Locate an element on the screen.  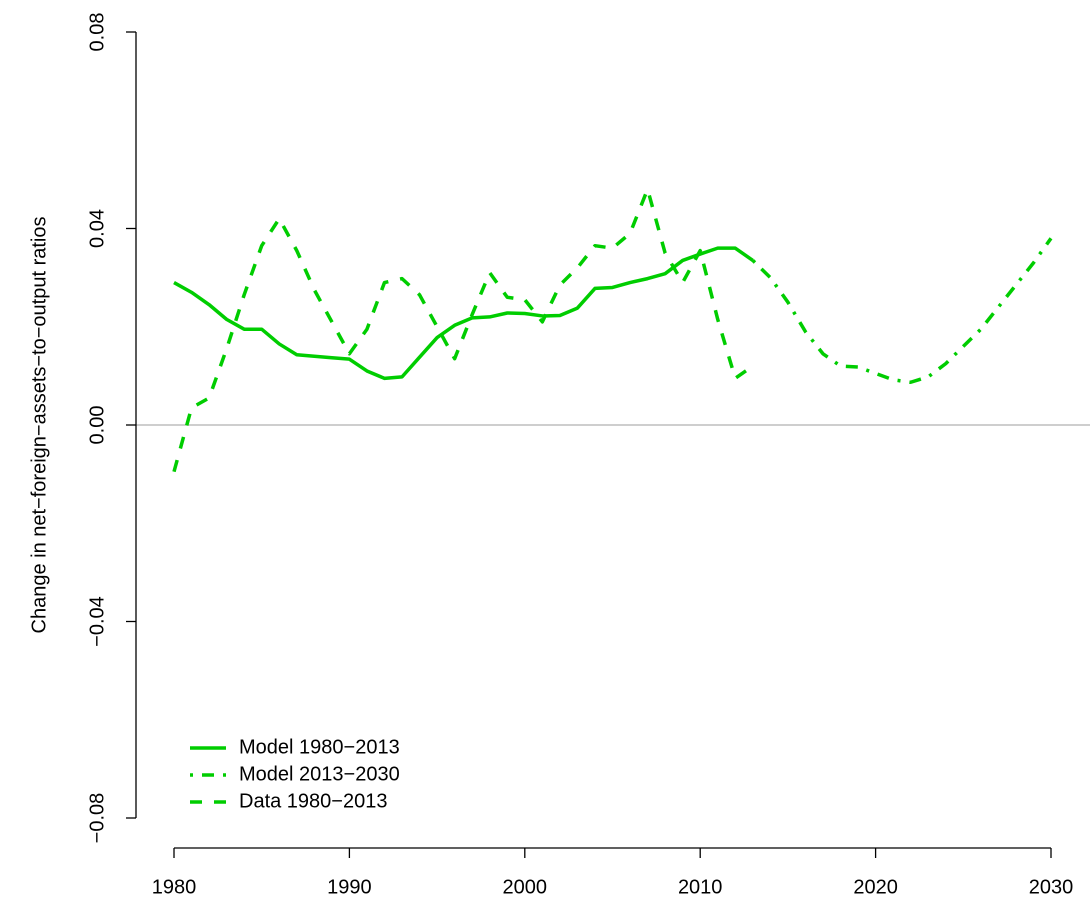
y-tick-label: 0.04 is located at coordinates (97, 228).